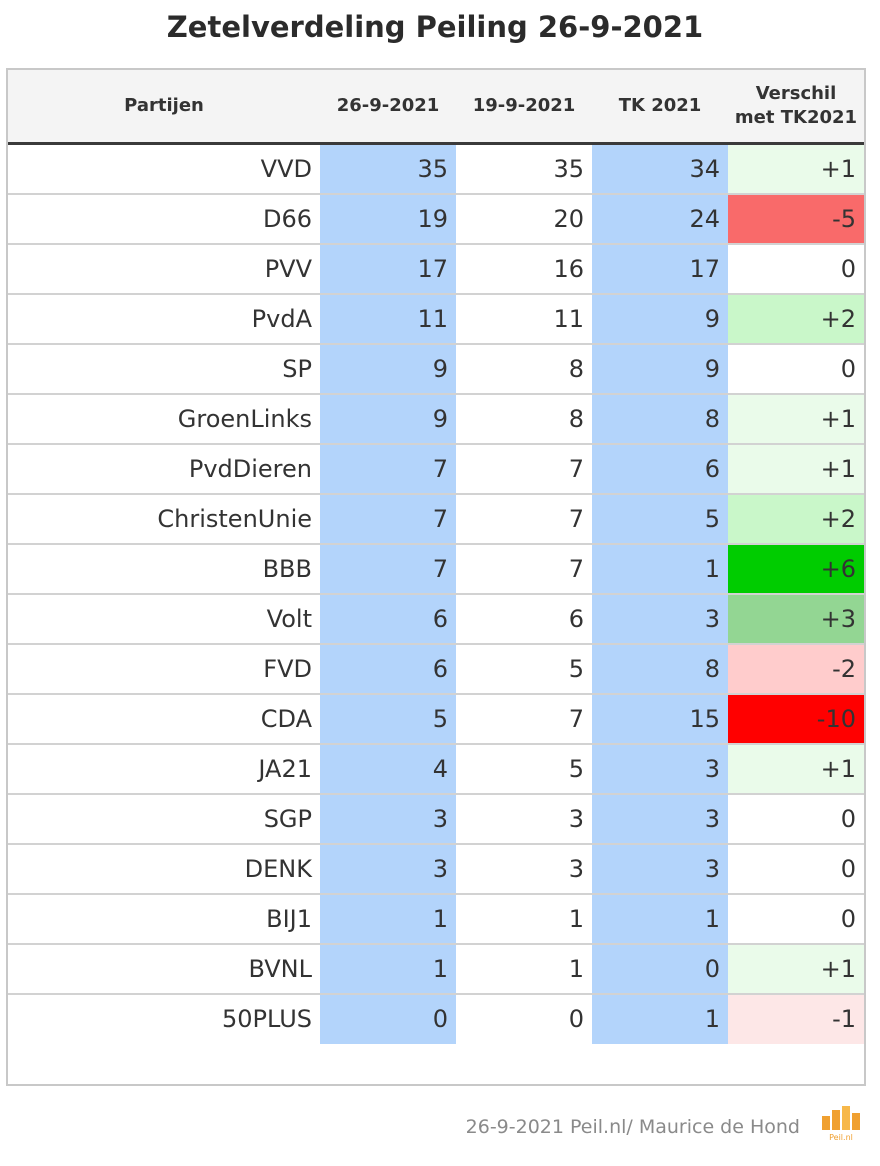 The height and width of the screenshot is (1166, 880). I want to click on poll-26-9-value: 17, so click(388, 268).